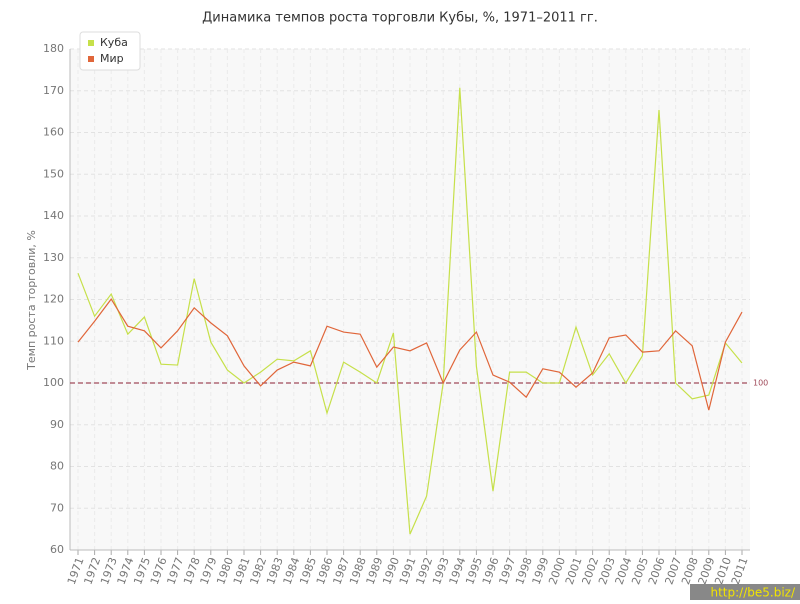 The image size is (800, 604). I want to click on reference-label: 100, so click(760, 383).